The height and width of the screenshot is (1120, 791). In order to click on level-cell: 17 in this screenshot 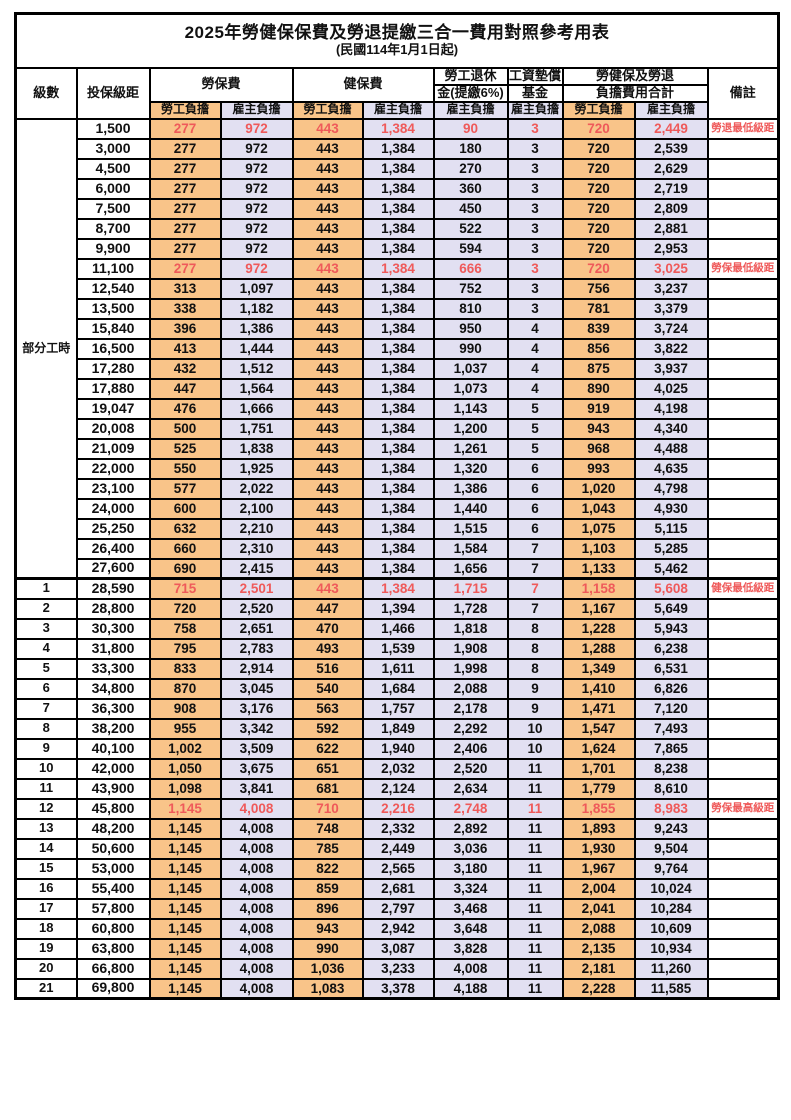, I will do `click(46, 908)`.